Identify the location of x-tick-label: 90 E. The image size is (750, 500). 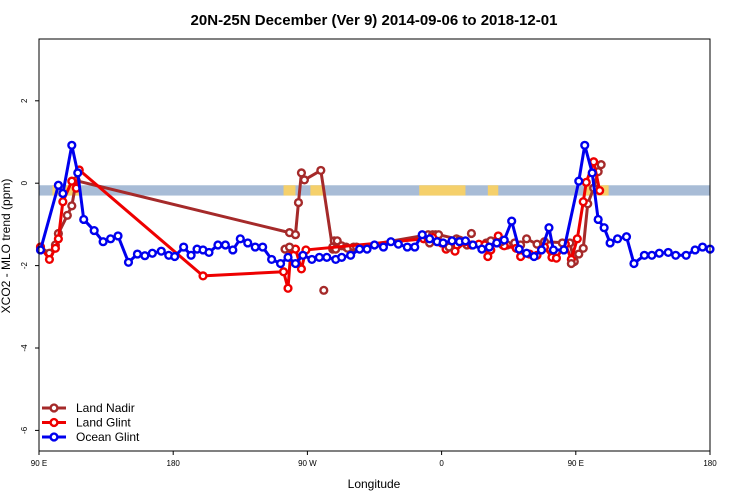
(39, 463).